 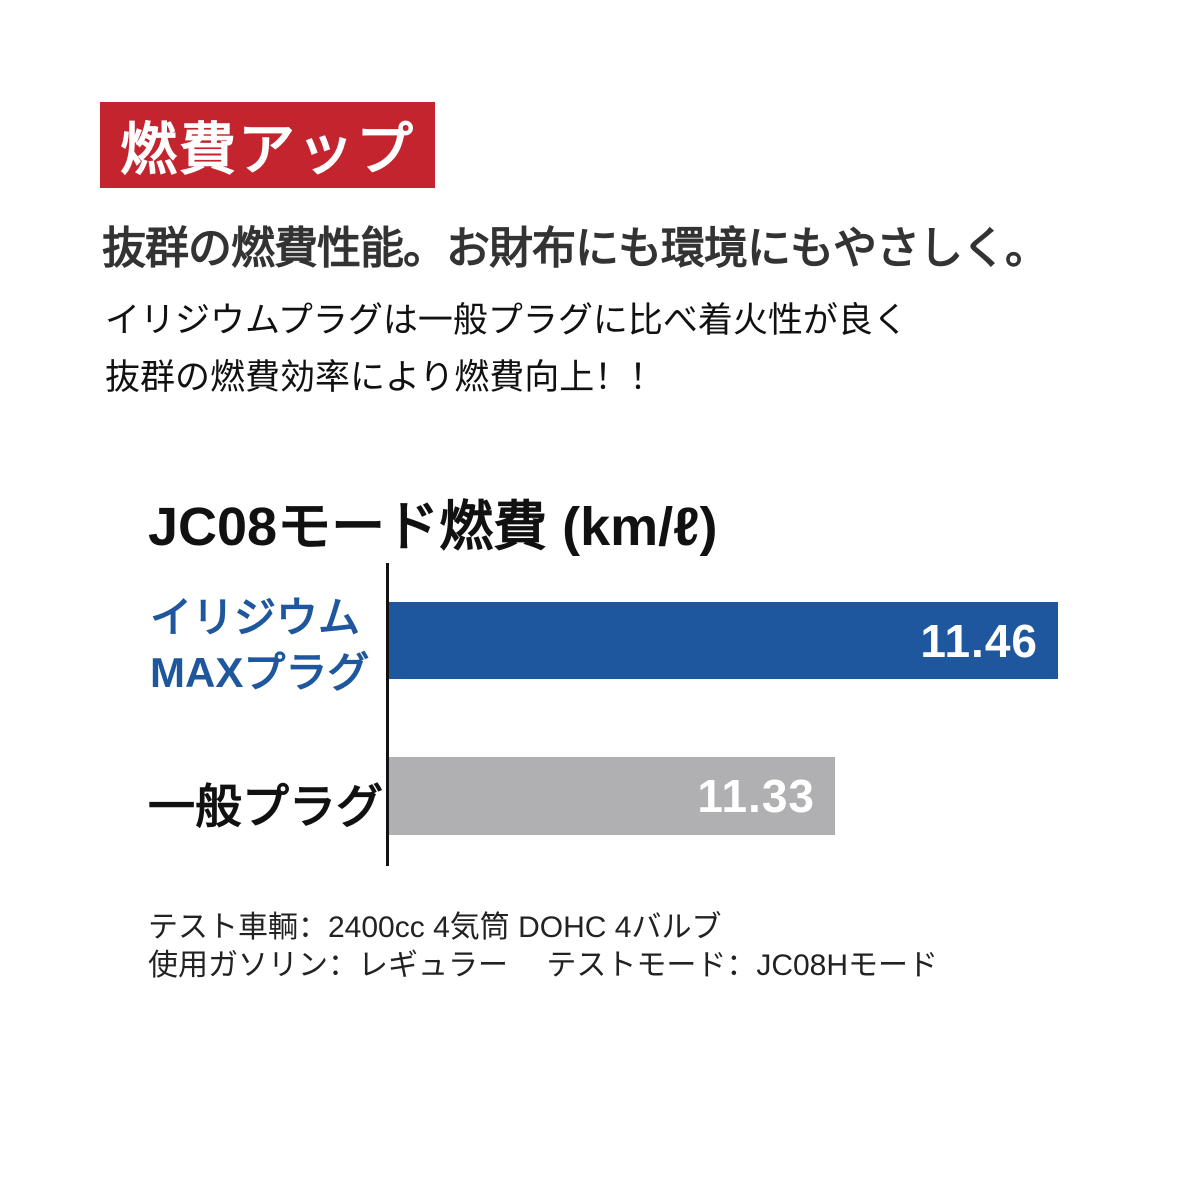 What do you see at coordinates (612, 796) in the screenshot?
I see `bar-standard-plug: 11.33` at bounding box center [612, 796].